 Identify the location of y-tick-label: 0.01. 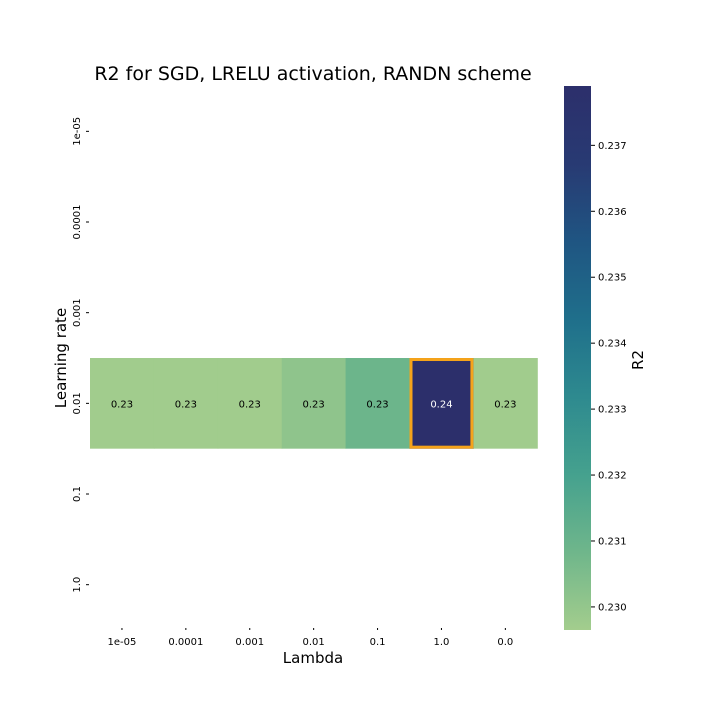
(77, 403).